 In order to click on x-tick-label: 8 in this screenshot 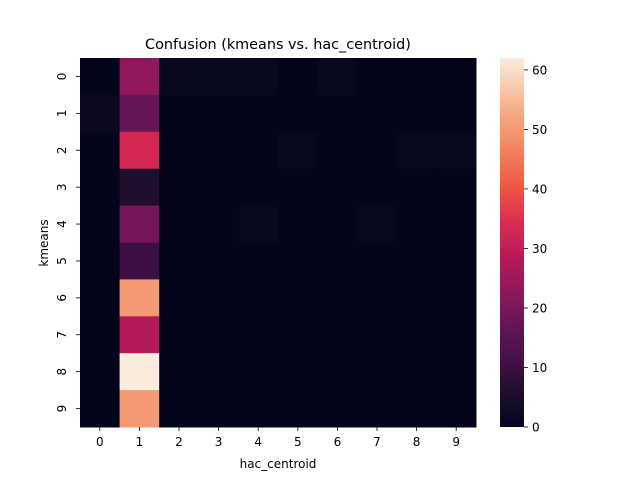, I will do `click(417, 442)`.